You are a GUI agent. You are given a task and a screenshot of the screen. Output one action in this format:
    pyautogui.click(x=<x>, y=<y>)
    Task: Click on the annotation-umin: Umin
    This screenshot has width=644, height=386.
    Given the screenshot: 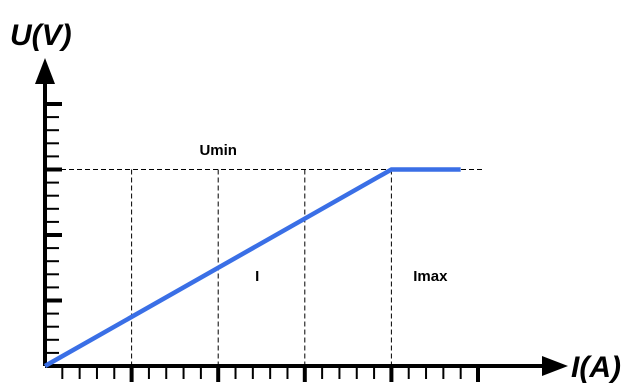 What is the action you would take?
    pyautogui.click(x=218, y=150)
    